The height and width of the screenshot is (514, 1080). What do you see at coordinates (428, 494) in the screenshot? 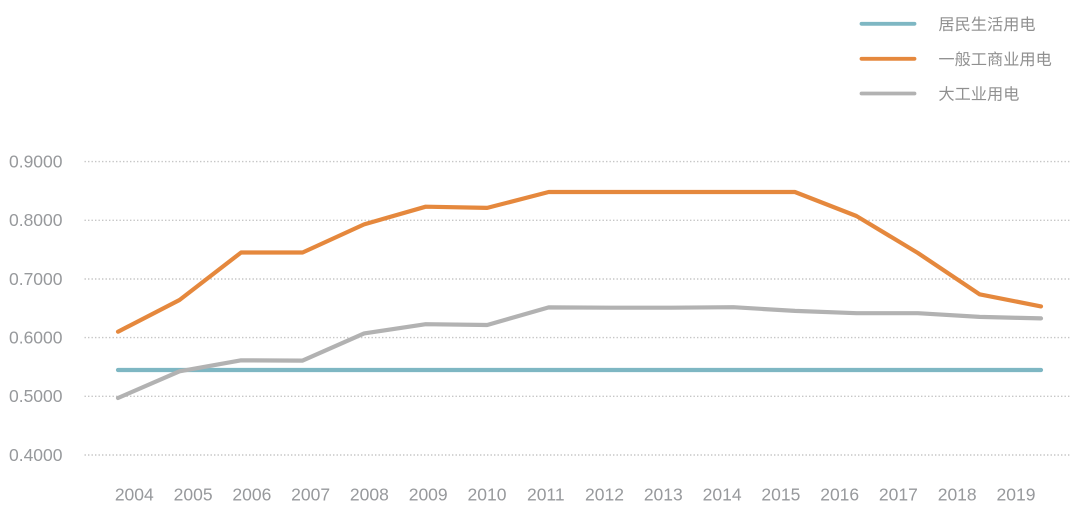
I see `svg-text: 2009` at bounding box center [428, 494].